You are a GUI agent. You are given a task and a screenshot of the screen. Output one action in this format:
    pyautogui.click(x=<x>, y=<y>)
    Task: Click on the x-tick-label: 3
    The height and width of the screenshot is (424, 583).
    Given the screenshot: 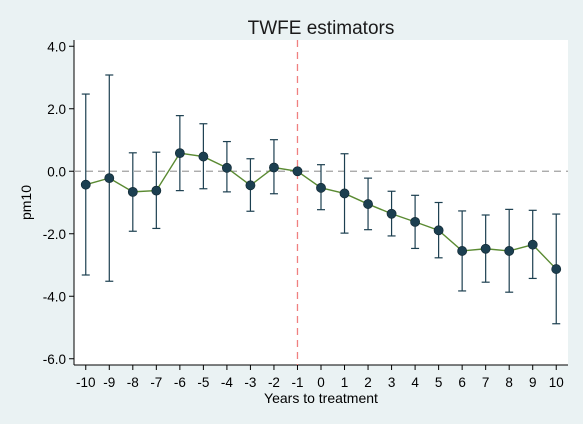 What is the action you would take?
    pyautogui.click(x=392, y=382)
    